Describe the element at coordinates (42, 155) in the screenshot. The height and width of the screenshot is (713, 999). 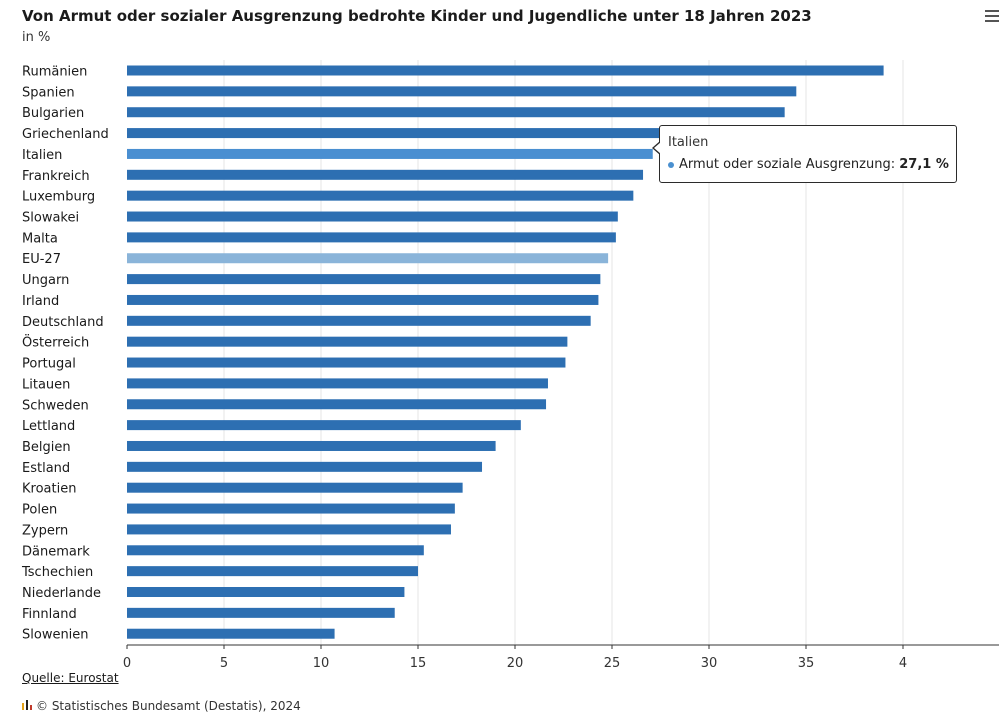
I see `category-label: Italien` at that location.